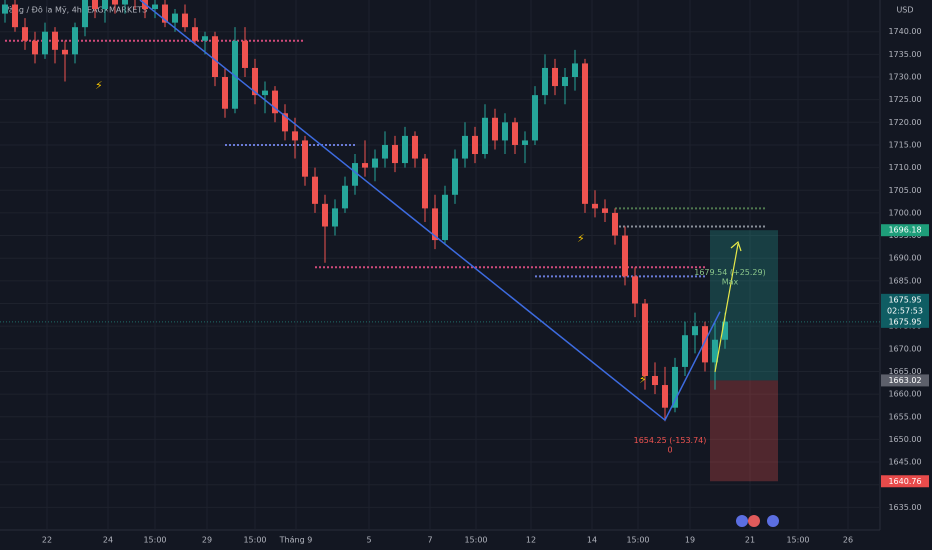  What do you see at coordinates (904, 54) in the screenshot?
I see `y-tick-label: 1735.00` at bounding box center [904, 54].